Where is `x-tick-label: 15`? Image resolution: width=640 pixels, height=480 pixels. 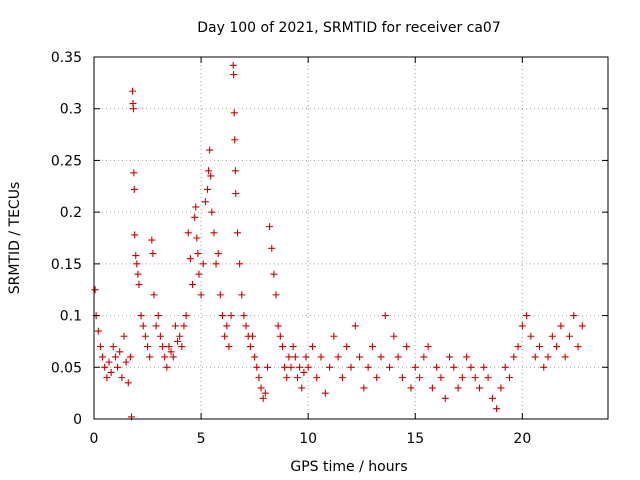
x-tick-label: 15 is located at coordinates (415, 439).